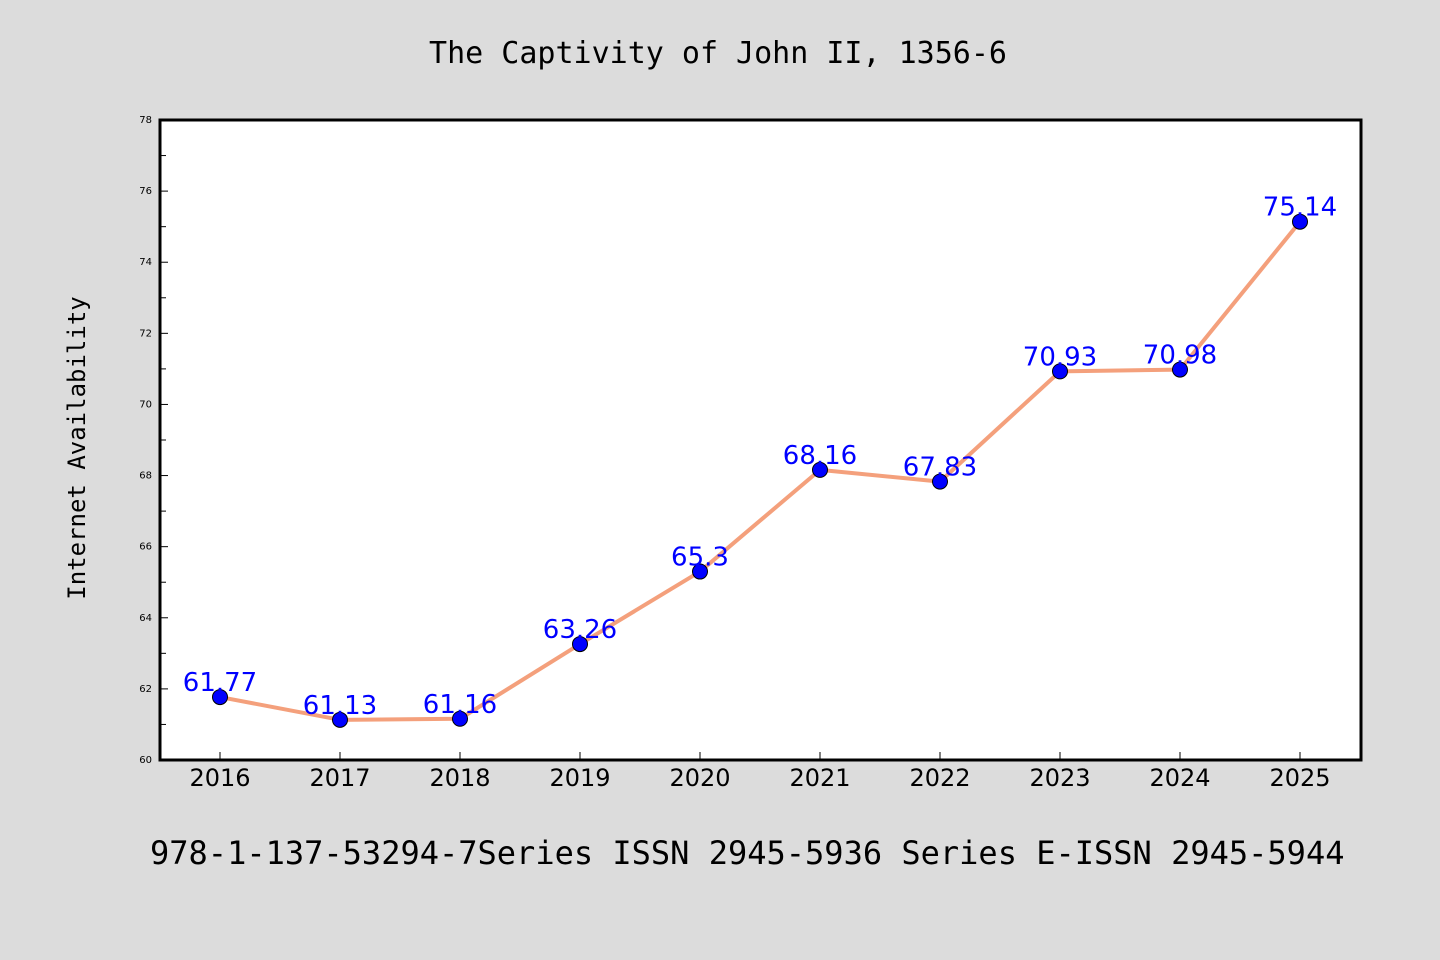 This screenshot has width=1440, height=960. What do you see at coordinates (145, 547) in the screenshot?
I see `y-tick-label: 66` at bounding box center [145, 547].